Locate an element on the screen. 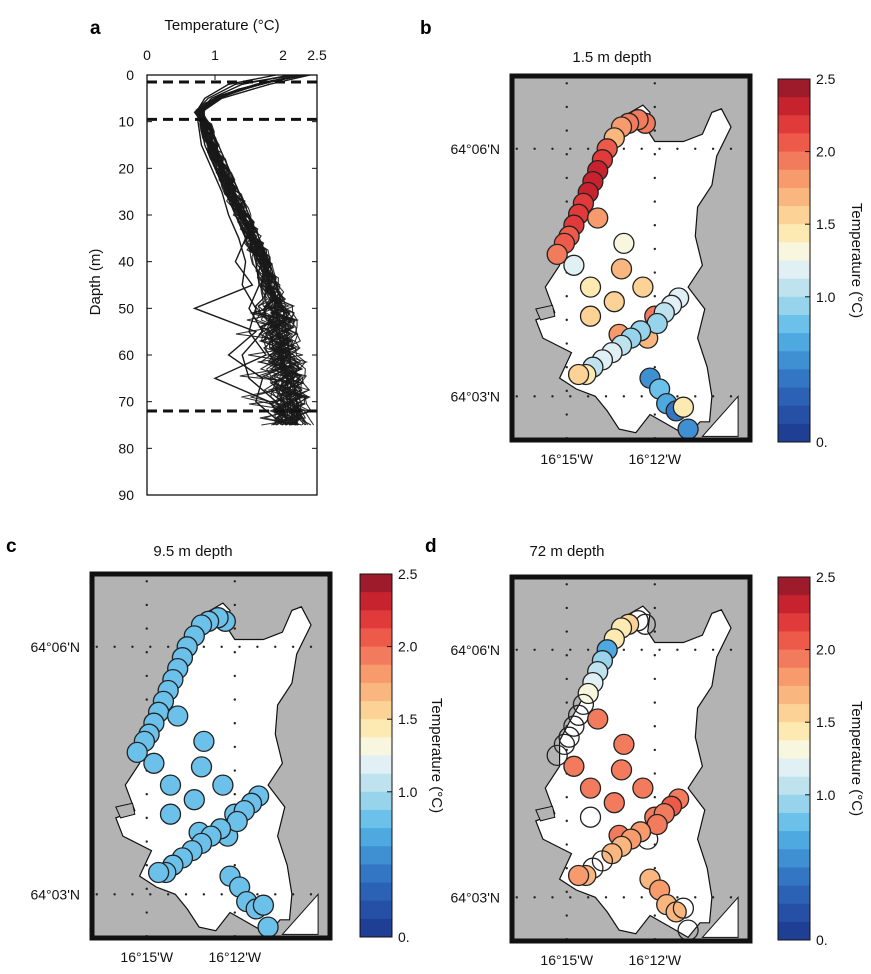 The image size is (871, 974). corner-water is located at coordinates (720, 916).